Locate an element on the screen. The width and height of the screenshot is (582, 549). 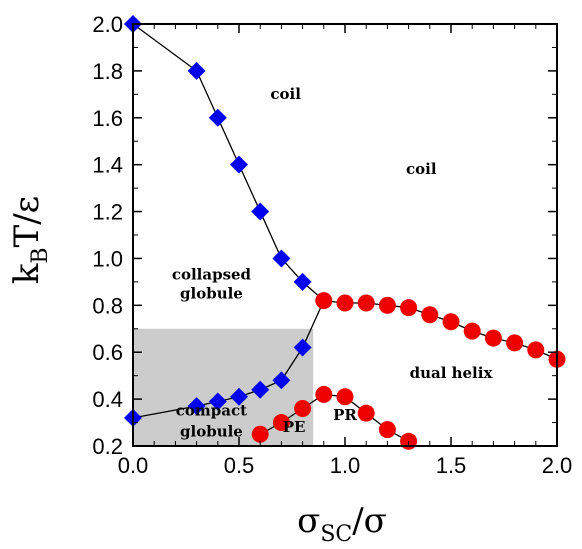
y-tick-label-2: 0.4 is located at coordinates (107, 399).